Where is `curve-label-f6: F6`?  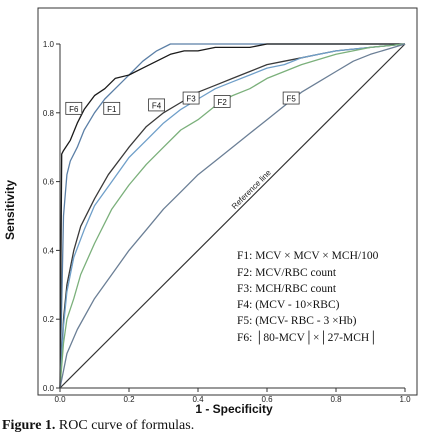 curve-label-f6: F6 is located at coordinates (74, 108).